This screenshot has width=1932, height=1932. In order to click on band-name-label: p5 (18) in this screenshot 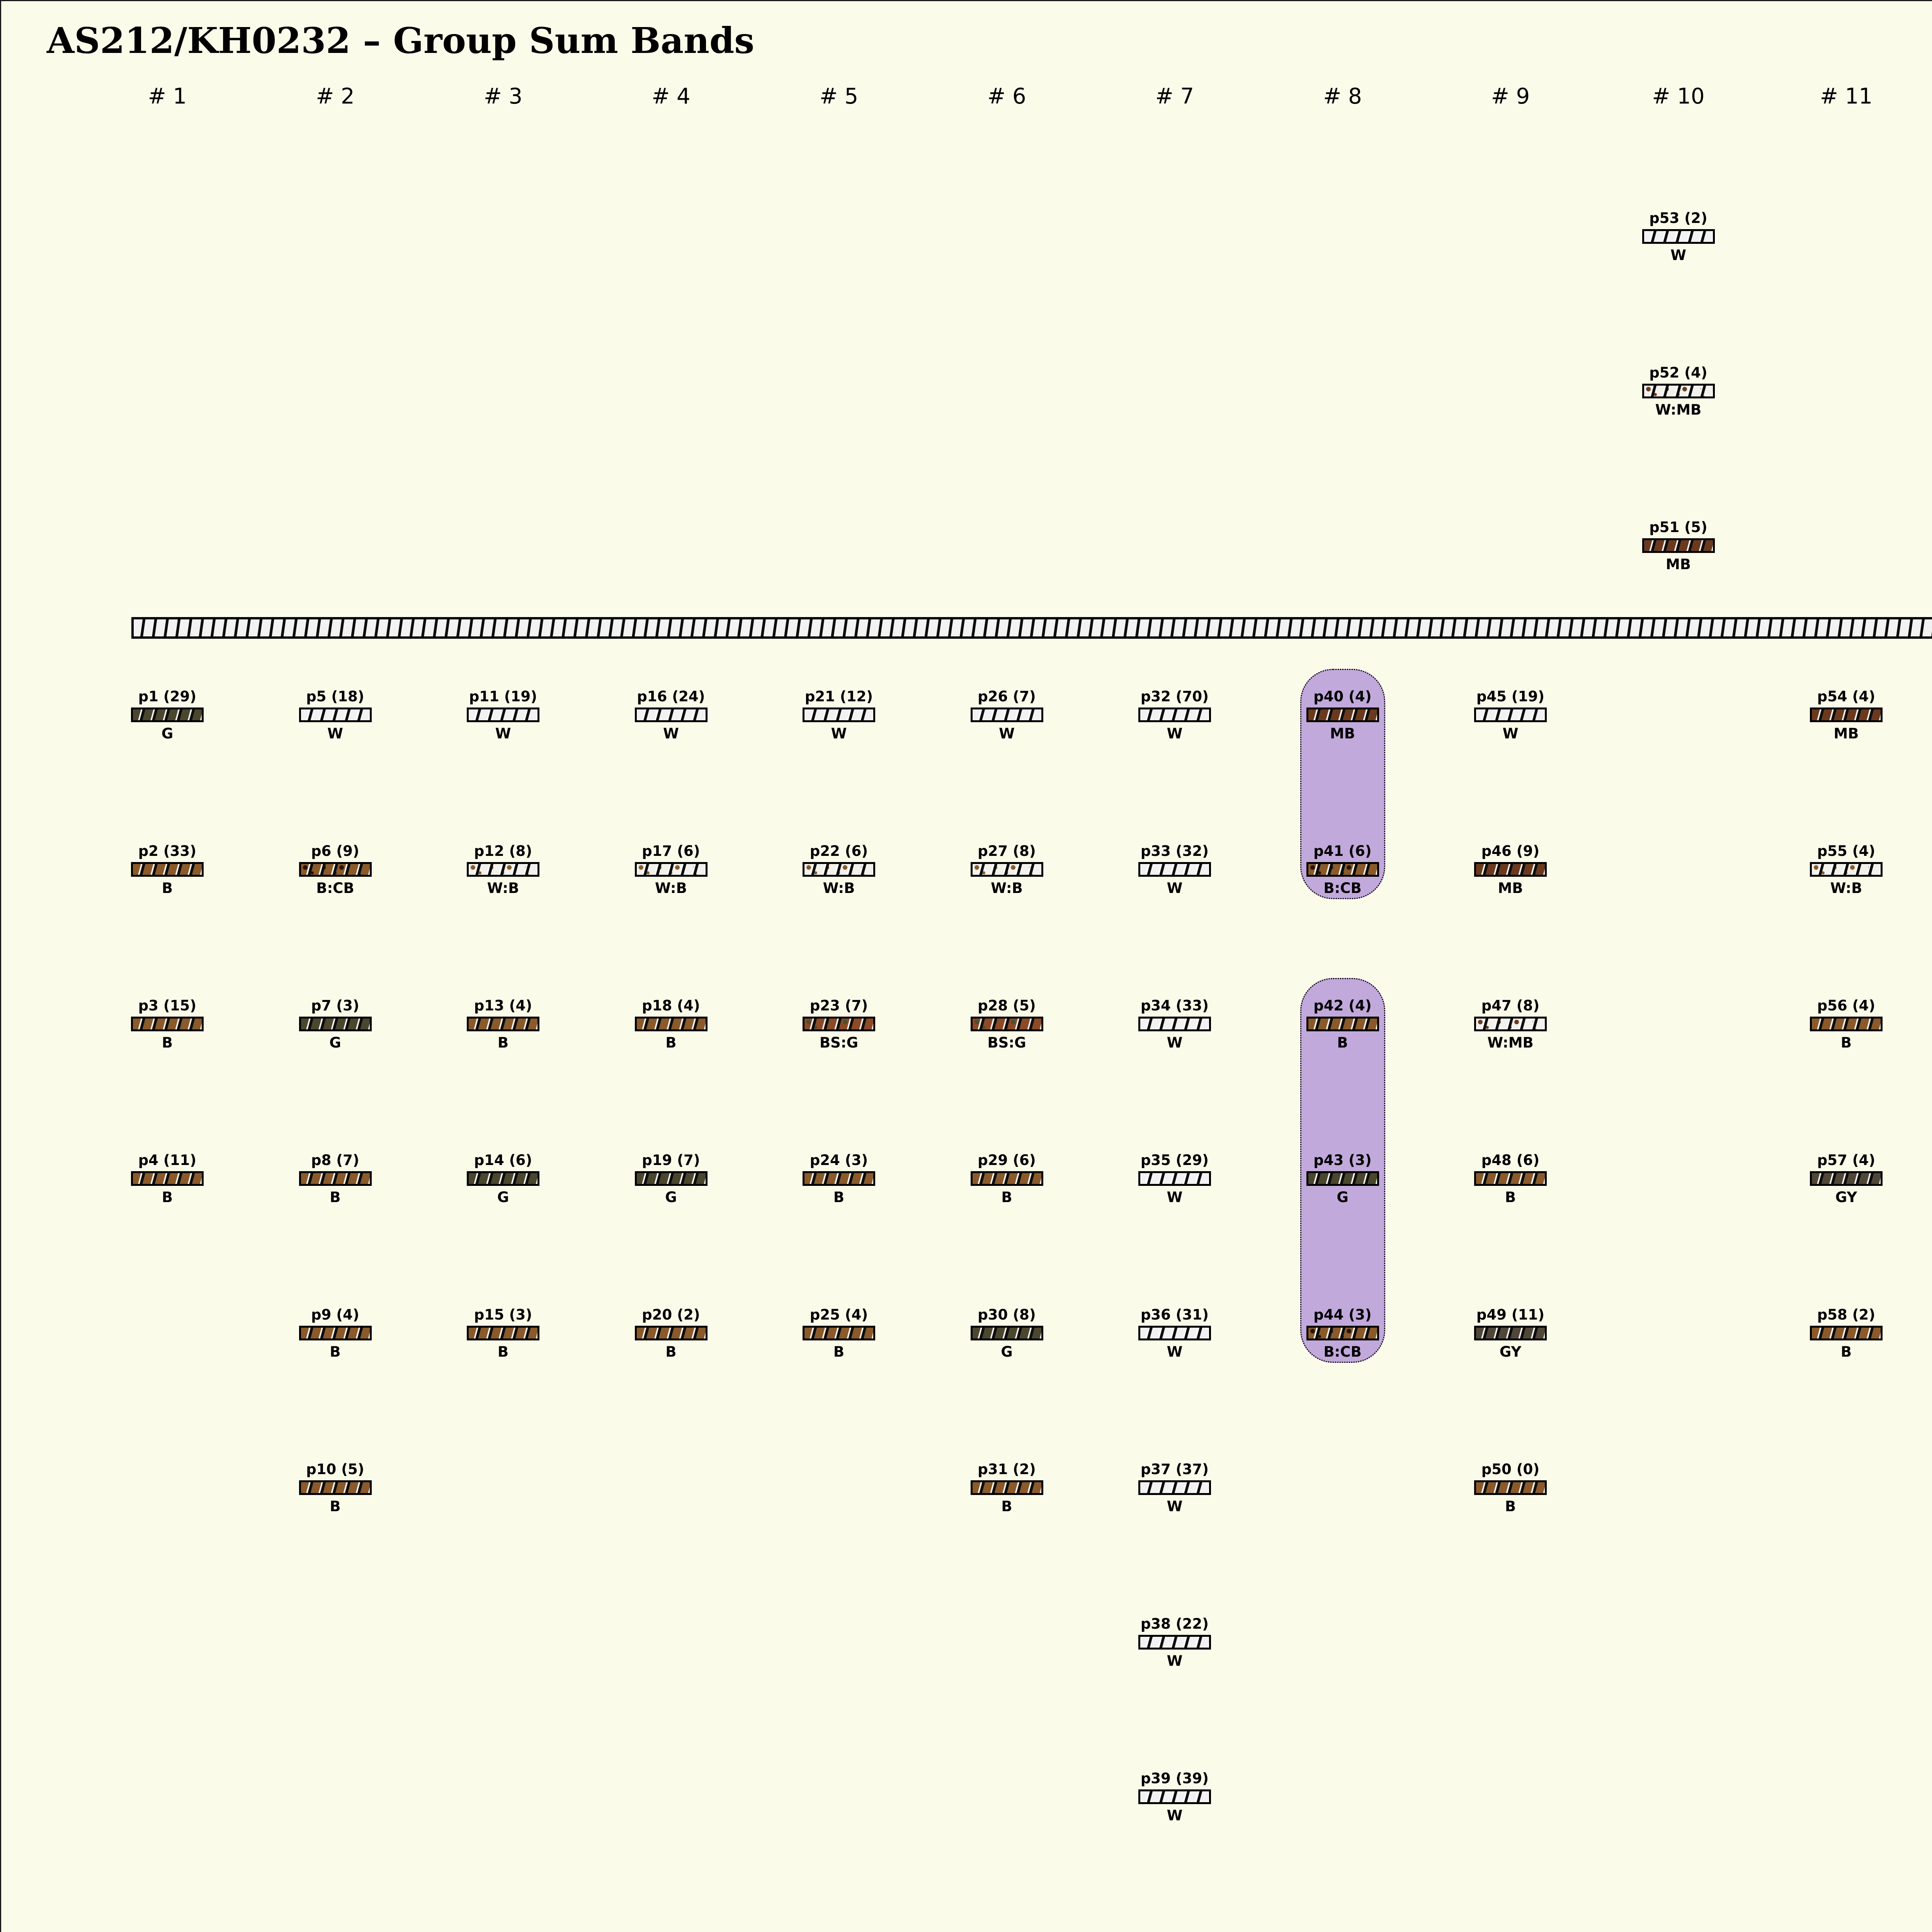, I will do `click(335, 696)`.